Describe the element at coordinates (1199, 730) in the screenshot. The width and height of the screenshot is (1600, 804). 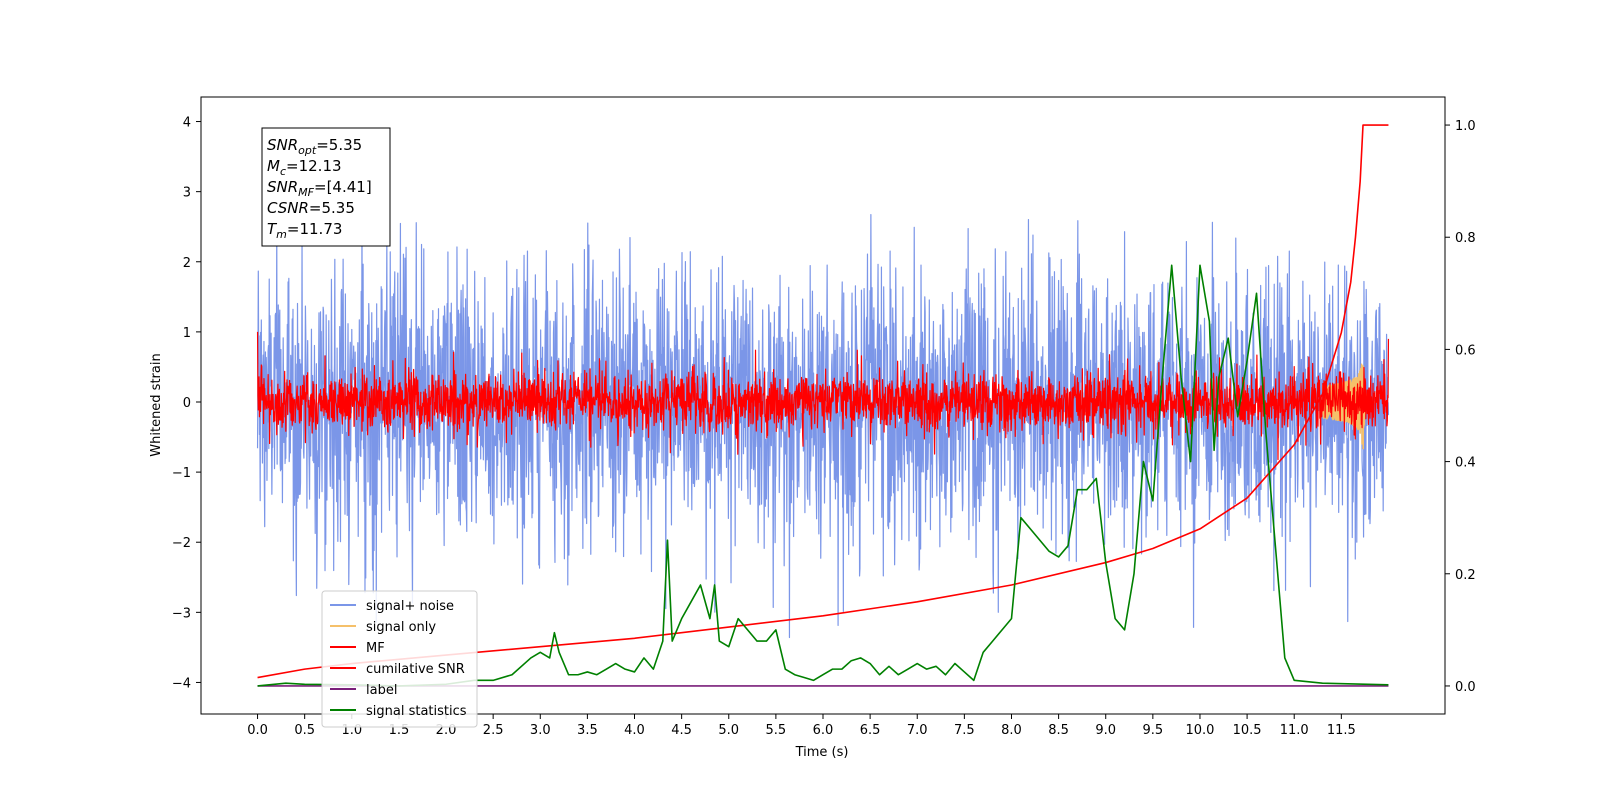
I see `x-tick-label: 10.0` at that location.